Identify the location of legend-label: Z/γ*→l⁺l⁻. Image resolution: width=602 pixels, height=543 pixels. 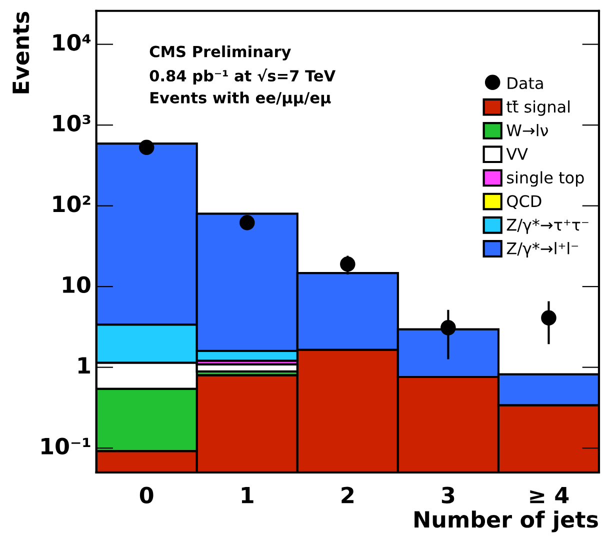
(542, 250).